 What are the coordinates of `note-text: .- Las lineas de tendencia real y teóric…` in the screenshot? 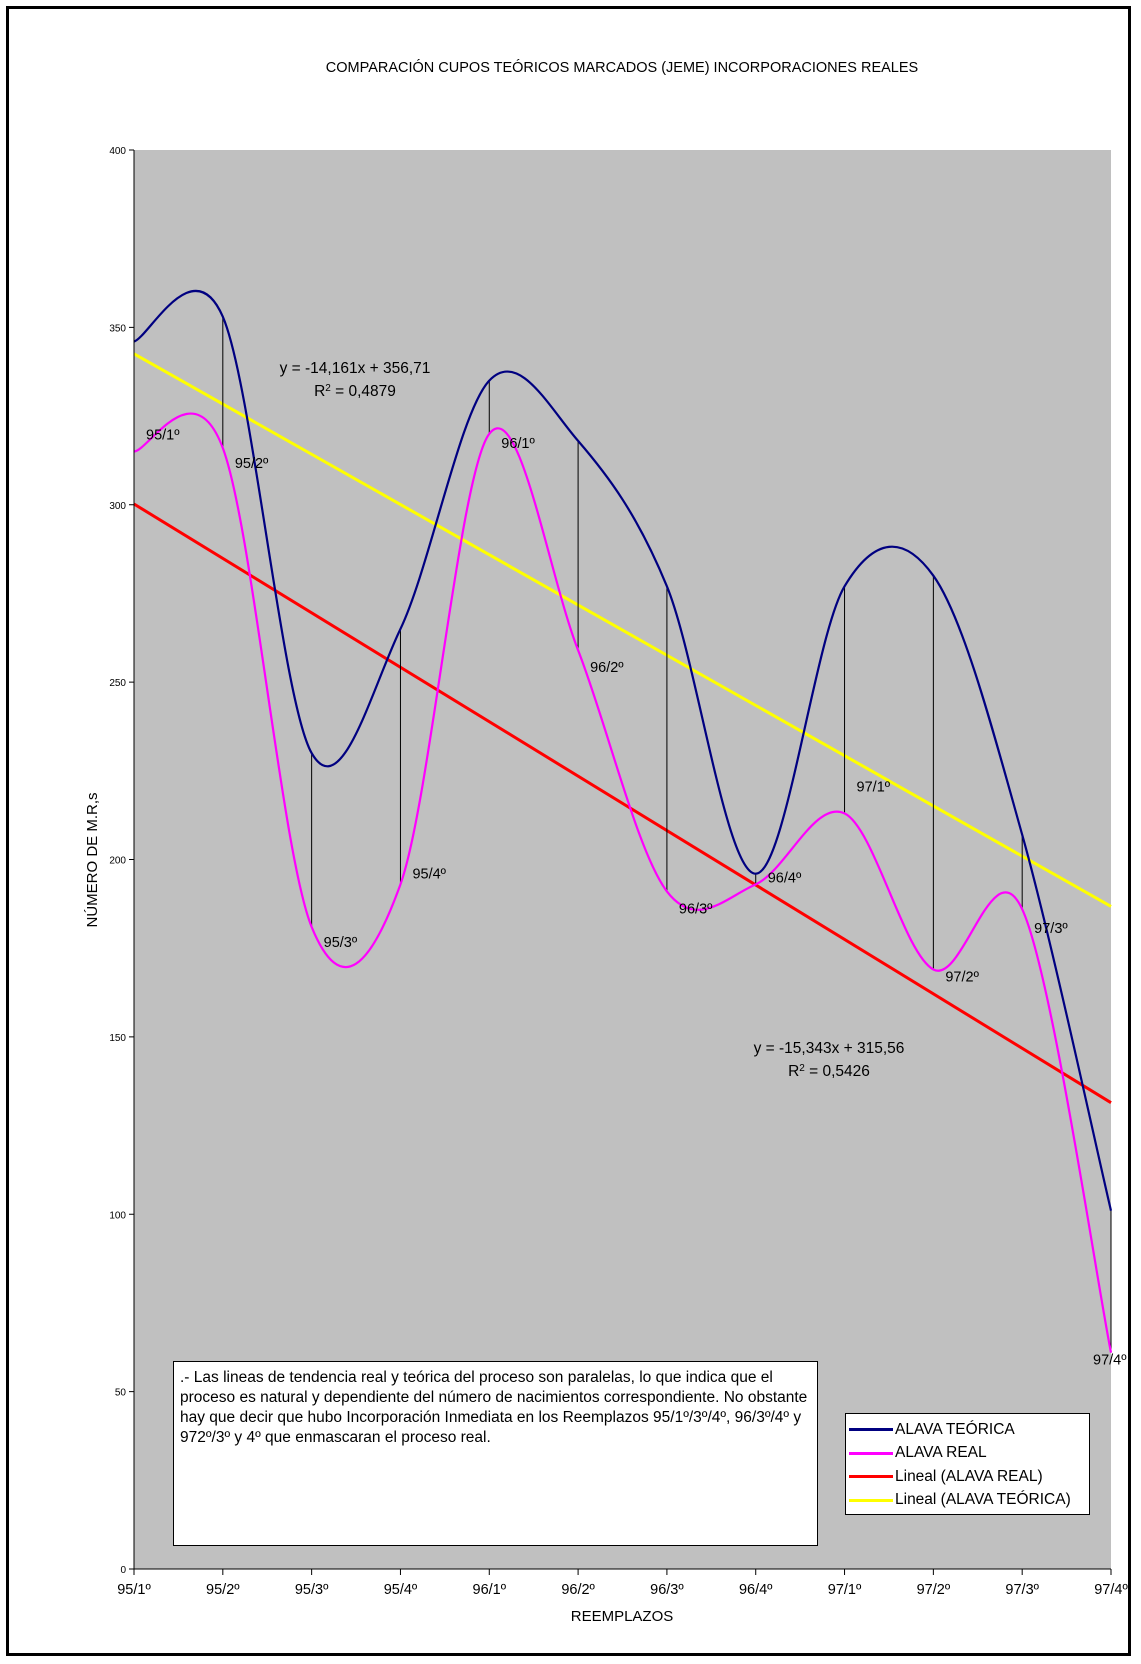 It's located at (494, 1407).